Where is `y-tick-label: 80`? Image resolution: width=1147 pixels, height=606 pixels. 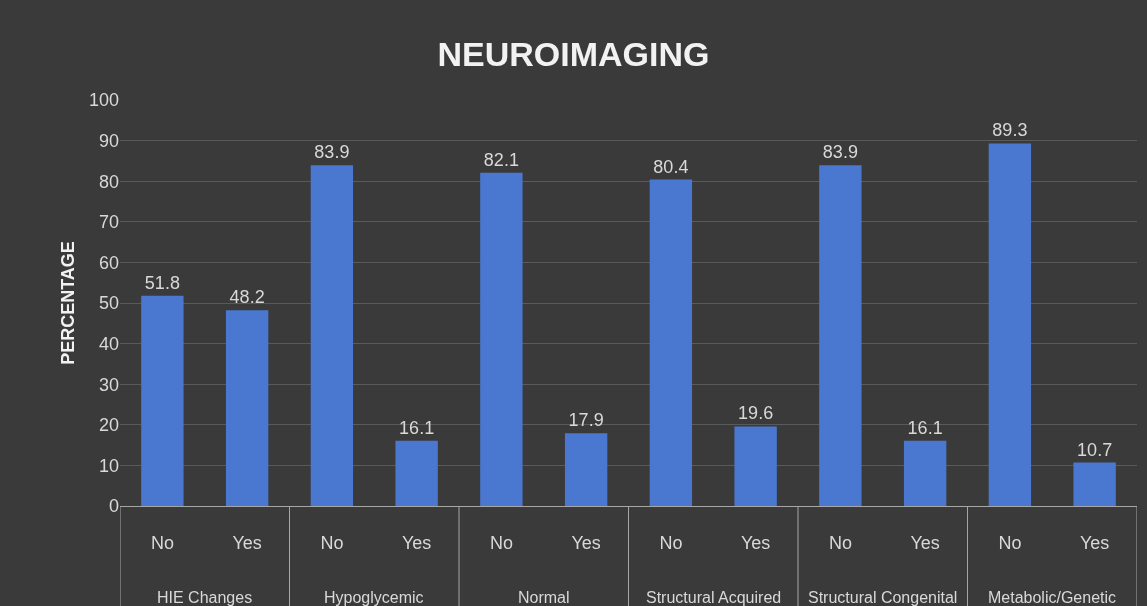 y-tick-label: 80 is located at coordinates (108, 181).